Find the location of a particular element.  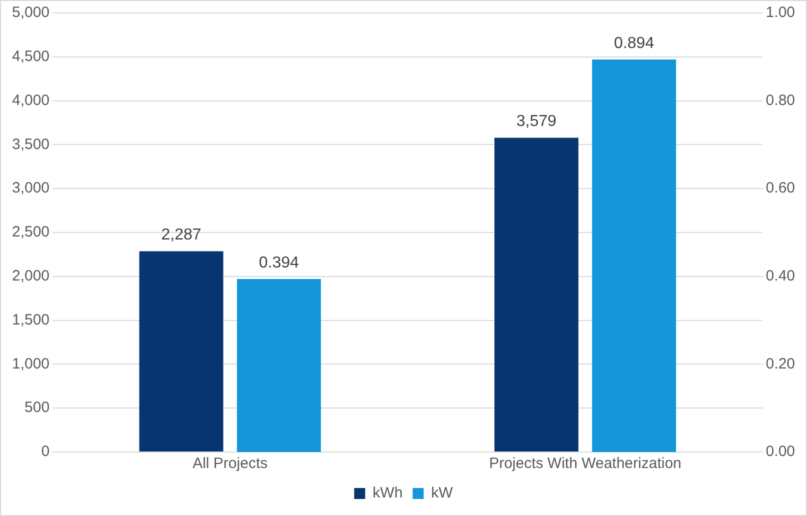

data-label: 3,579 is located at coordinates (536, 121).